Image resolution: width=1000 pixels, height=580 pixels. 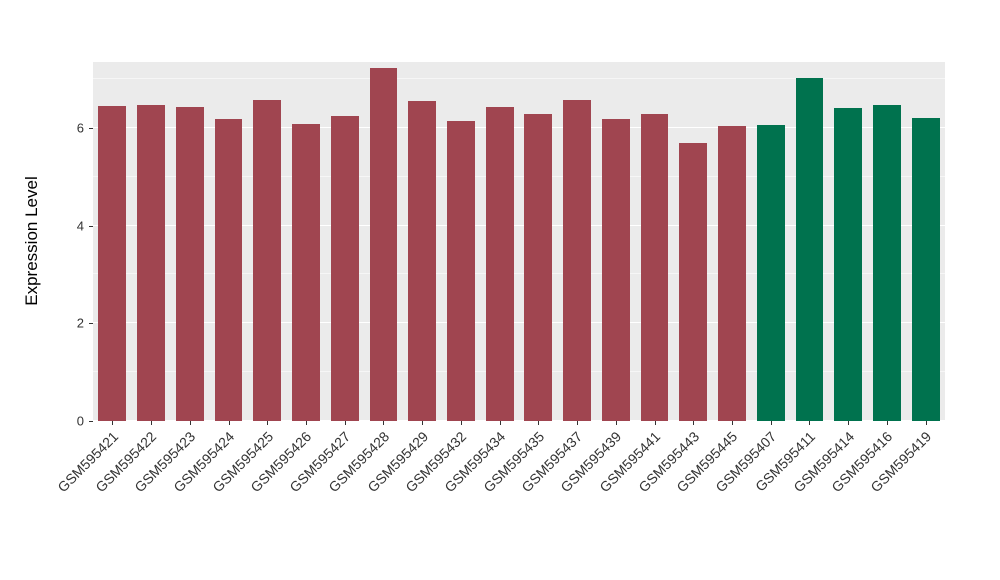 I want to click on bar-GSM595411, so click(x=809, y=249).